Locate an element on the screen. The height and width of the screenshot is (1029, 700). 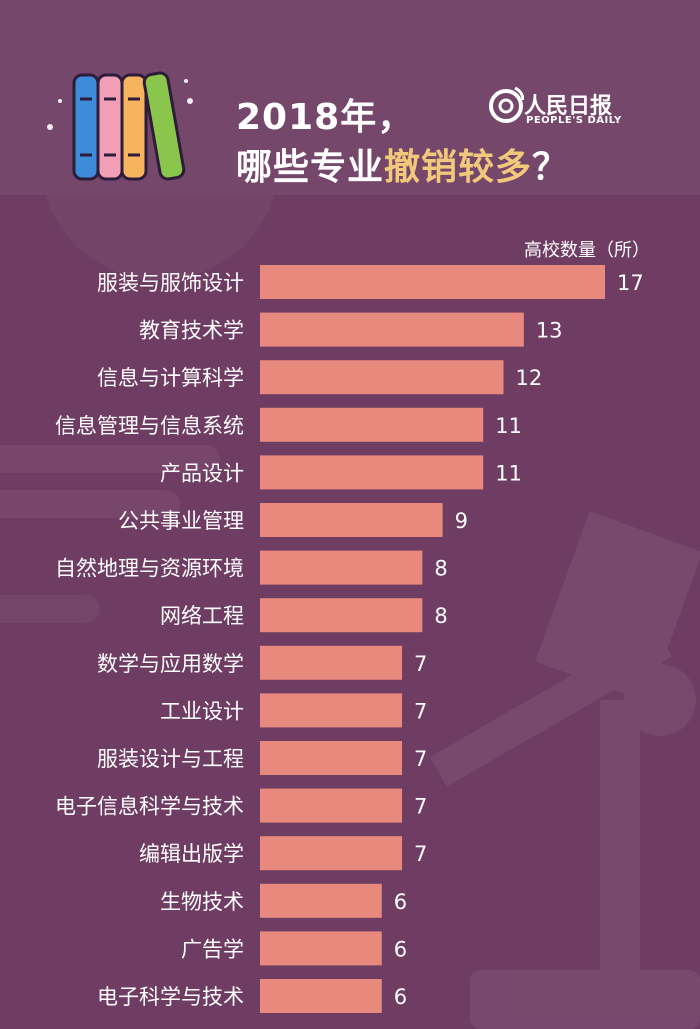
category-label: 电子信息科学与技术 is located at coordinates (149, 807).